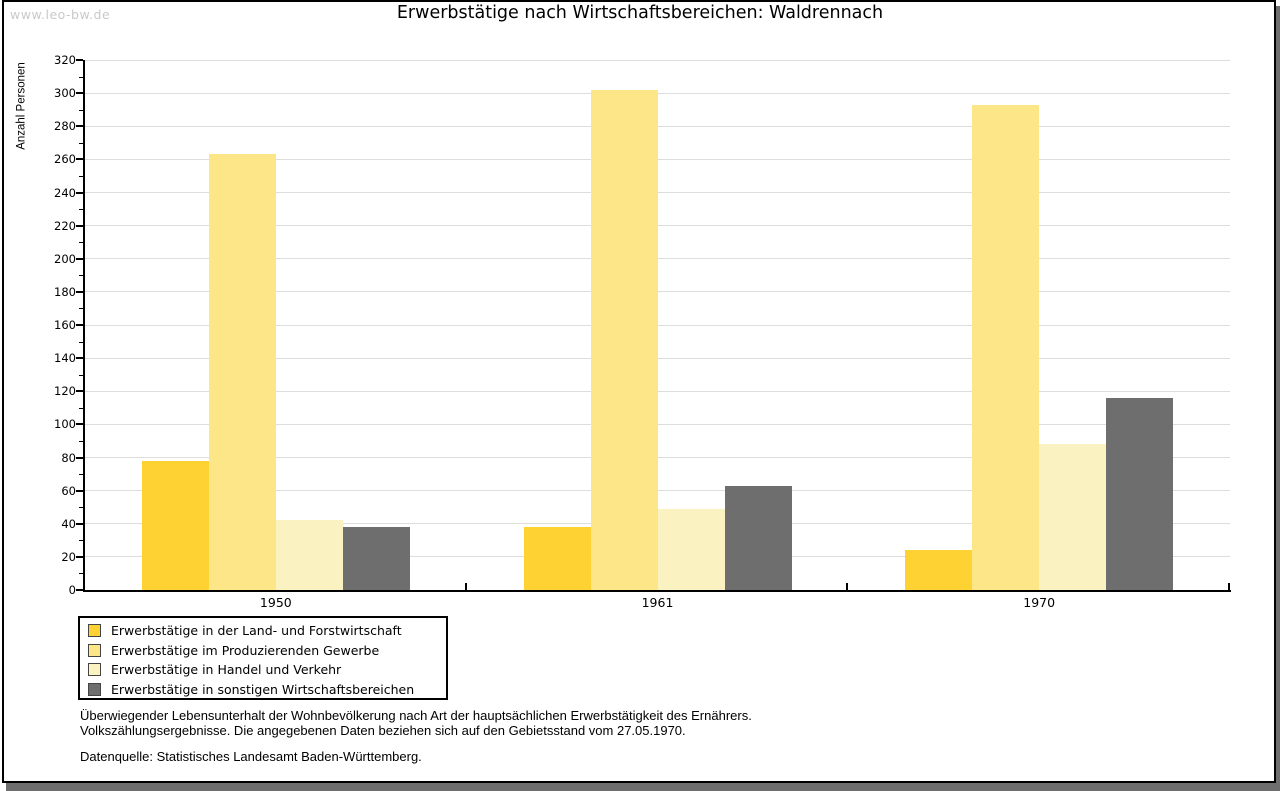  Describe the element at coordinates (68, 457) in the screenshot. I see `y-tick-label: 80` at that location.